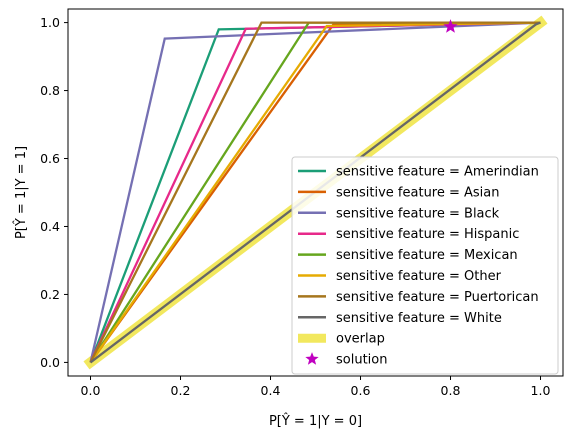  I want to click on x-tick-label: 0.2, so click(181, 390).